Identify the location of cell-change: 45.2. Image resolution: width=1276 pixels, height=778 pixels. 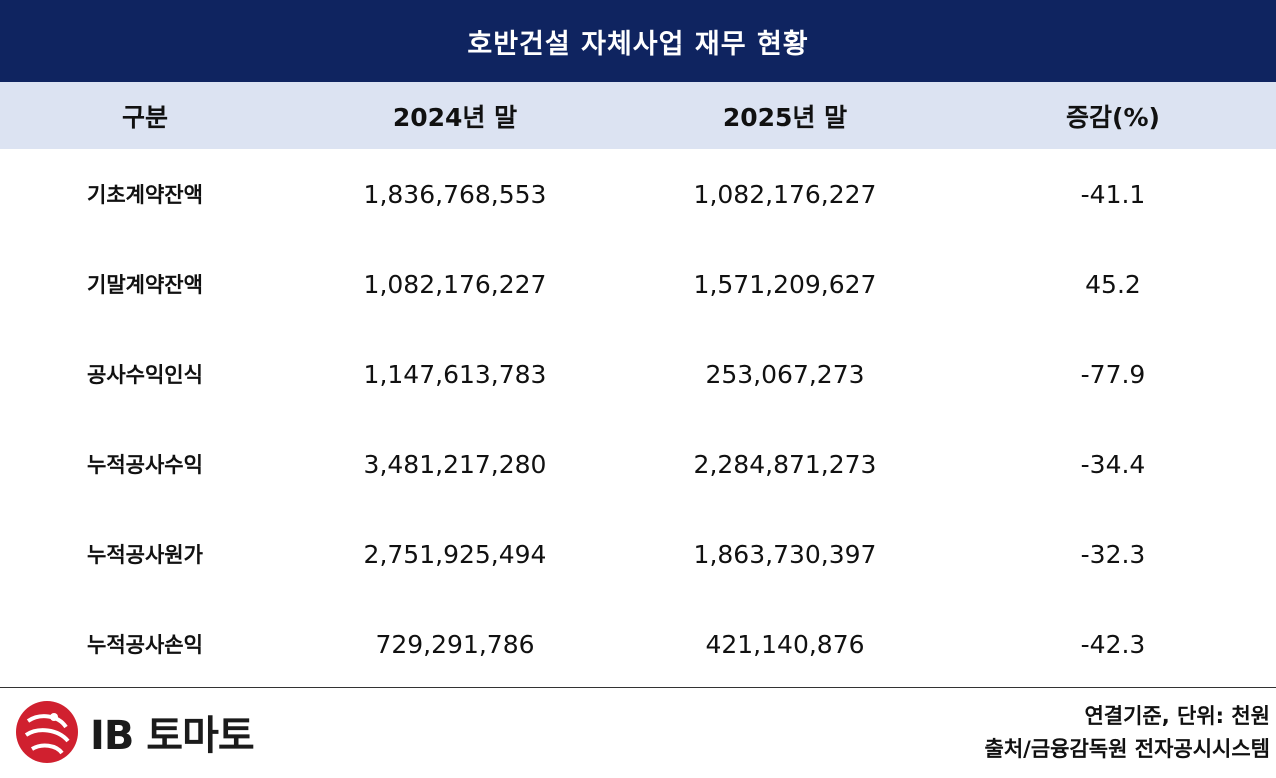
(1113, 284).